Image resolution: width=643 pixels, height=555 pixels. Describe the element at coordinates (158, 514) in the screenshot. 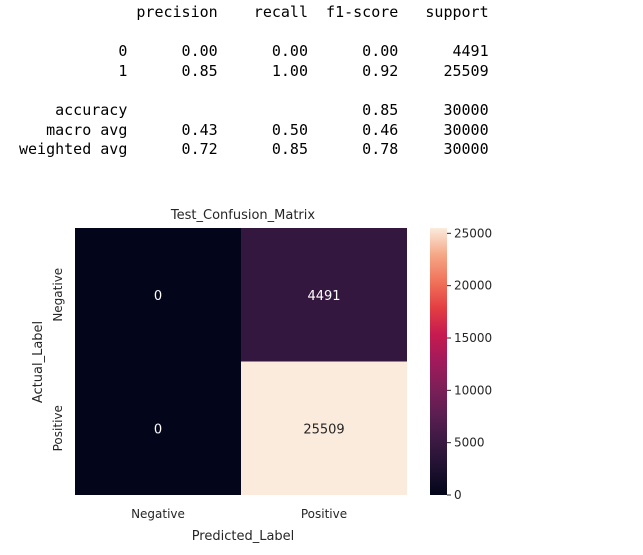

I see `x-tick-label: Negative` at that location.